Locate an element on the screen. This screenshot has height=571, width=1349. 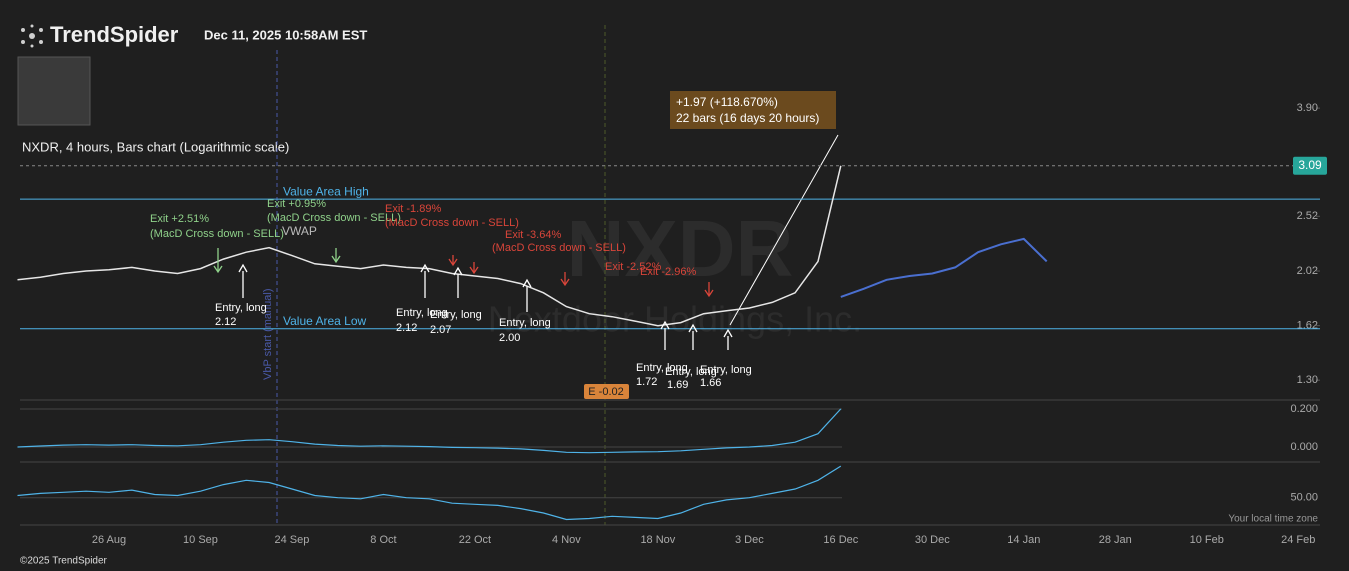
y-tick-label: 1.62 is located at coordinates (1307, 326).